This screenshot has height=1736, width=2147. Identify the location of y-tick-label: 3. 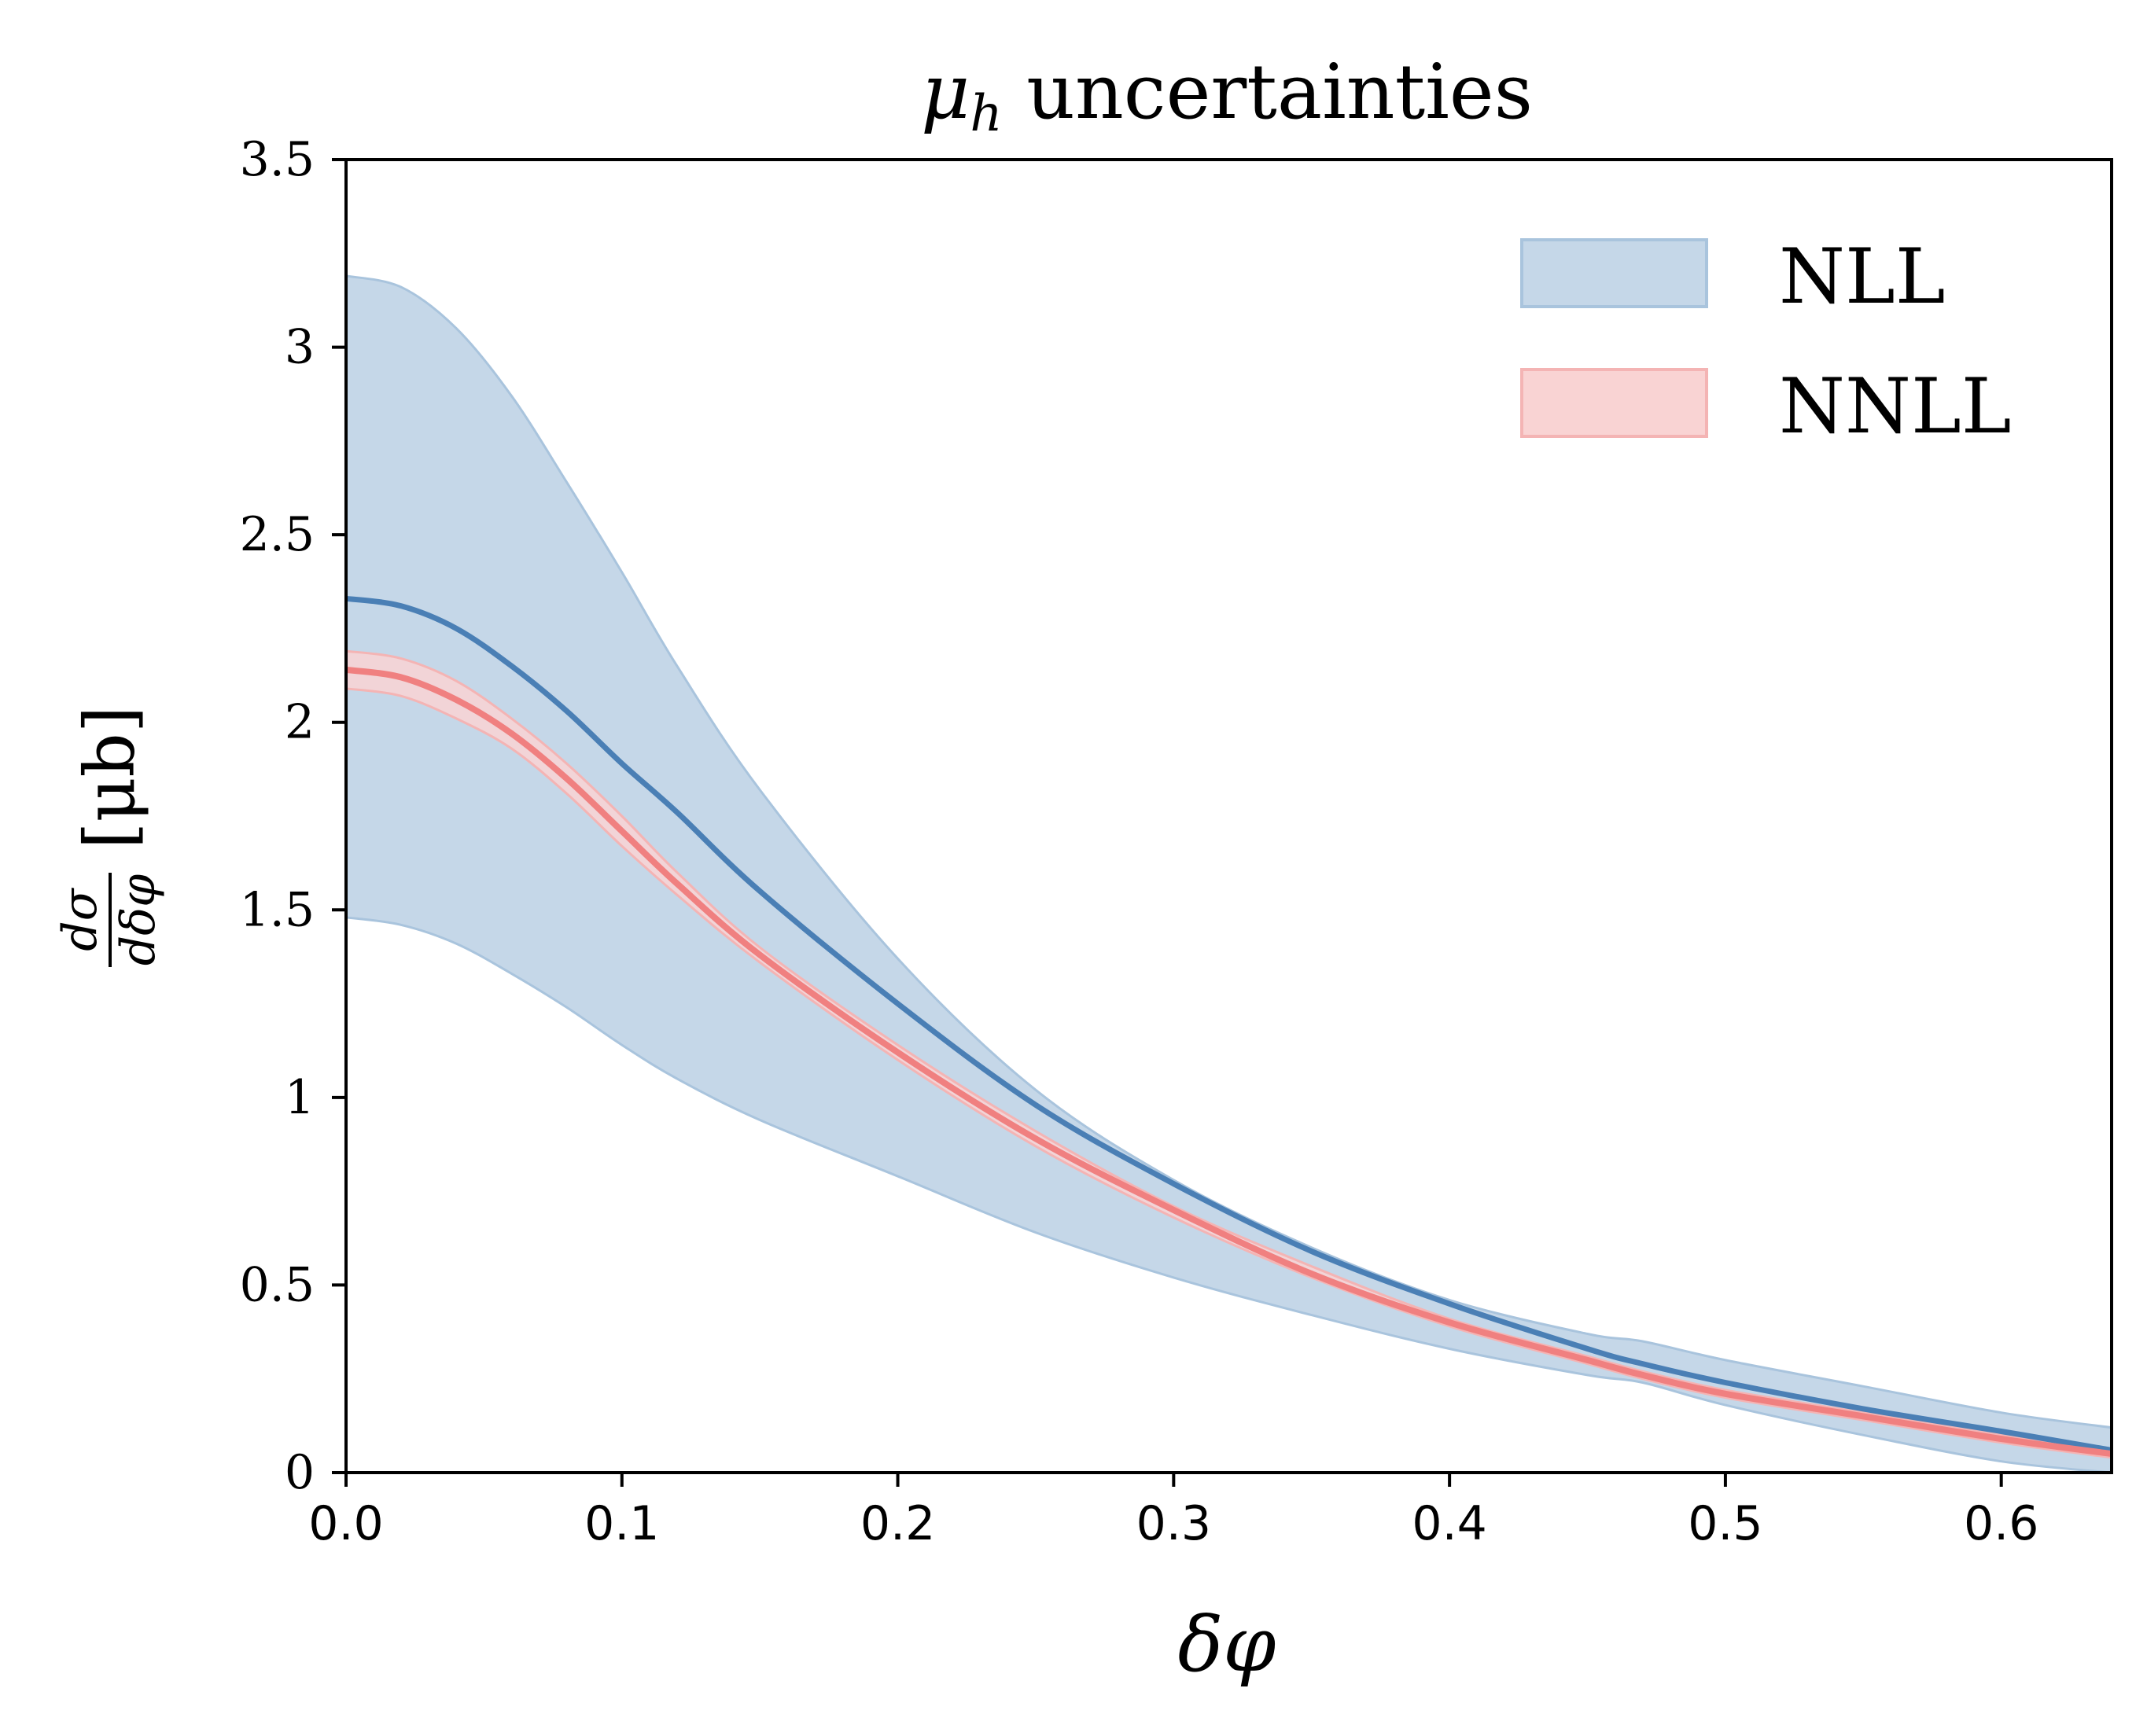
(300, 347).